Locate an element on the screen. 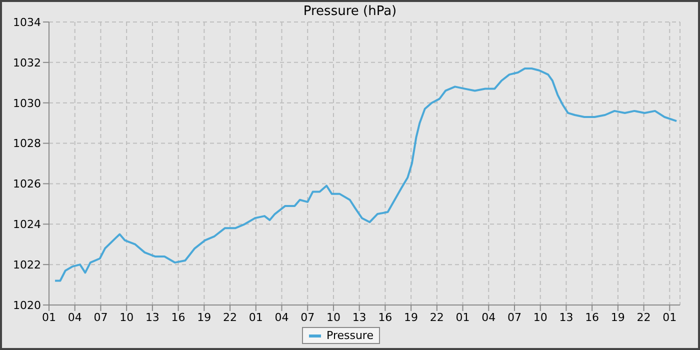 The image size is (700, 350). y-tick-label: 1030 is located at coordinates (27, 103).